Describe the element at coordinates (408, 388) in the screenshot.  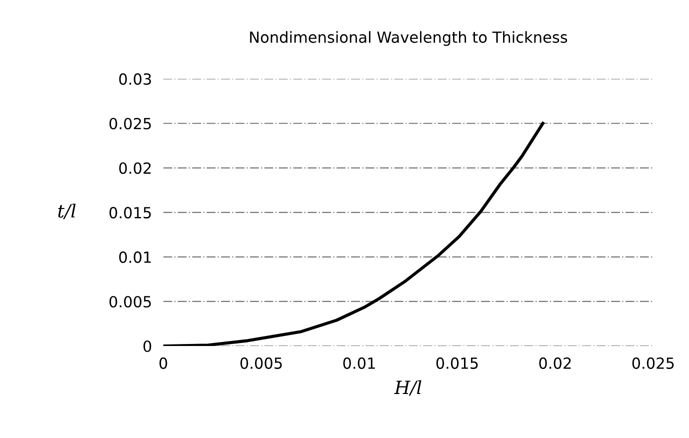
I see `x-axis-title: H/l` at that location.